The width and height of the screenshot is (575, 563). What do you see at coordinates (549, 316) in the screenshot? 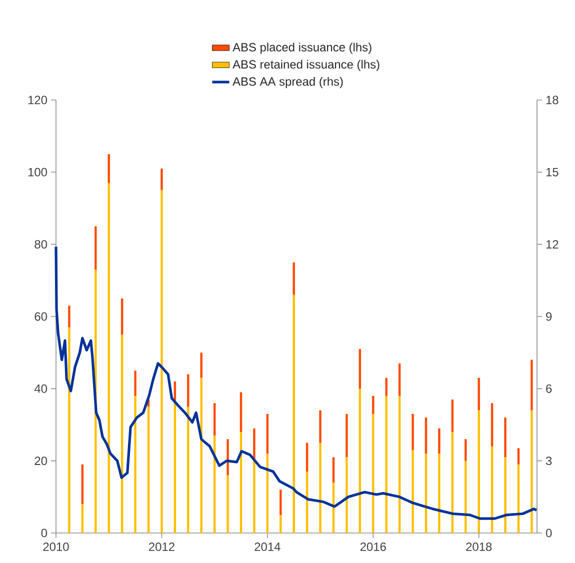
I see `y2-tick-label: 9` at bounding box center [549, 316].